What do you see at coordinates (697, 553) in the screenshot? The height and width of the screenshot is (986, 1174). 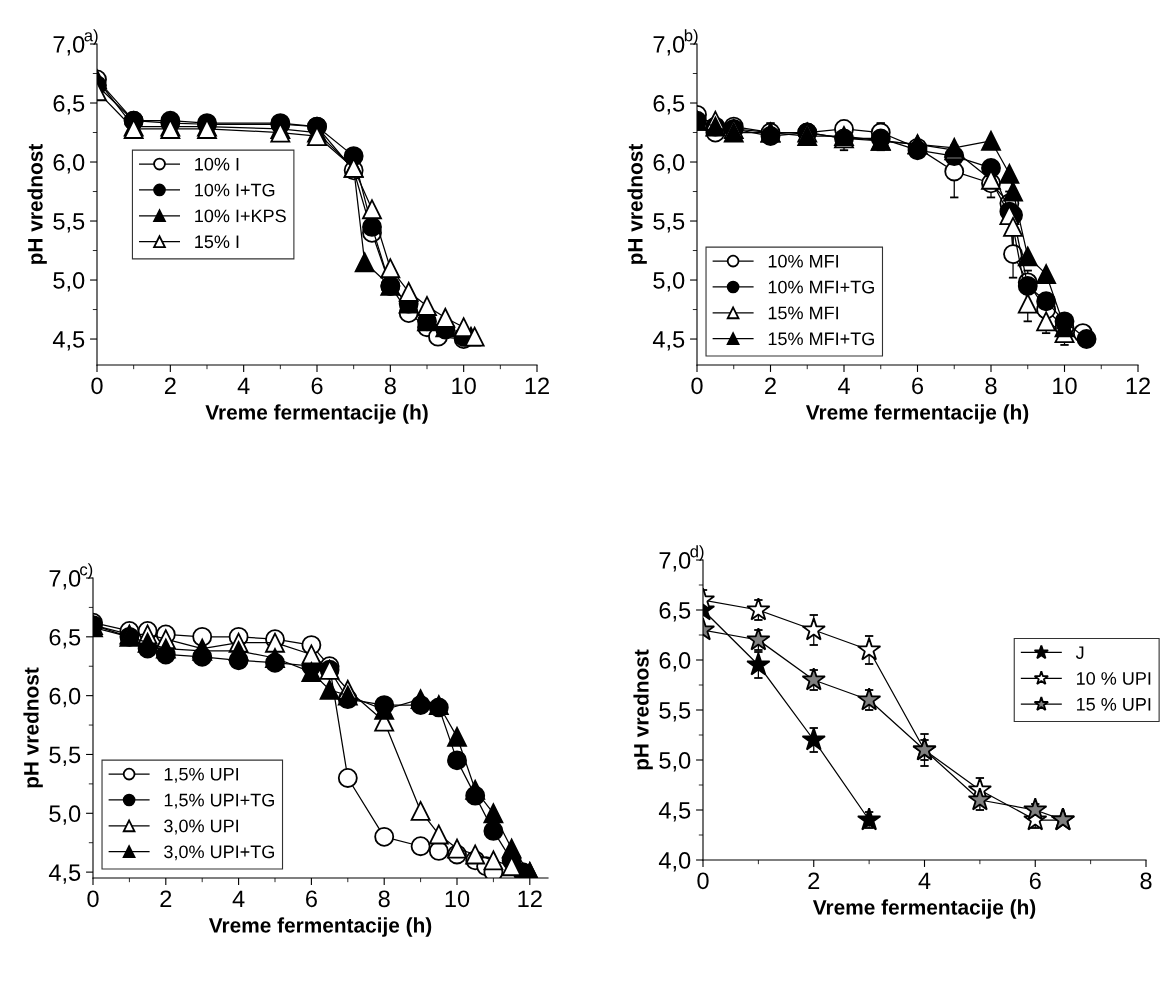 I see `chart-title: d)` at bounding box center [697, 553].